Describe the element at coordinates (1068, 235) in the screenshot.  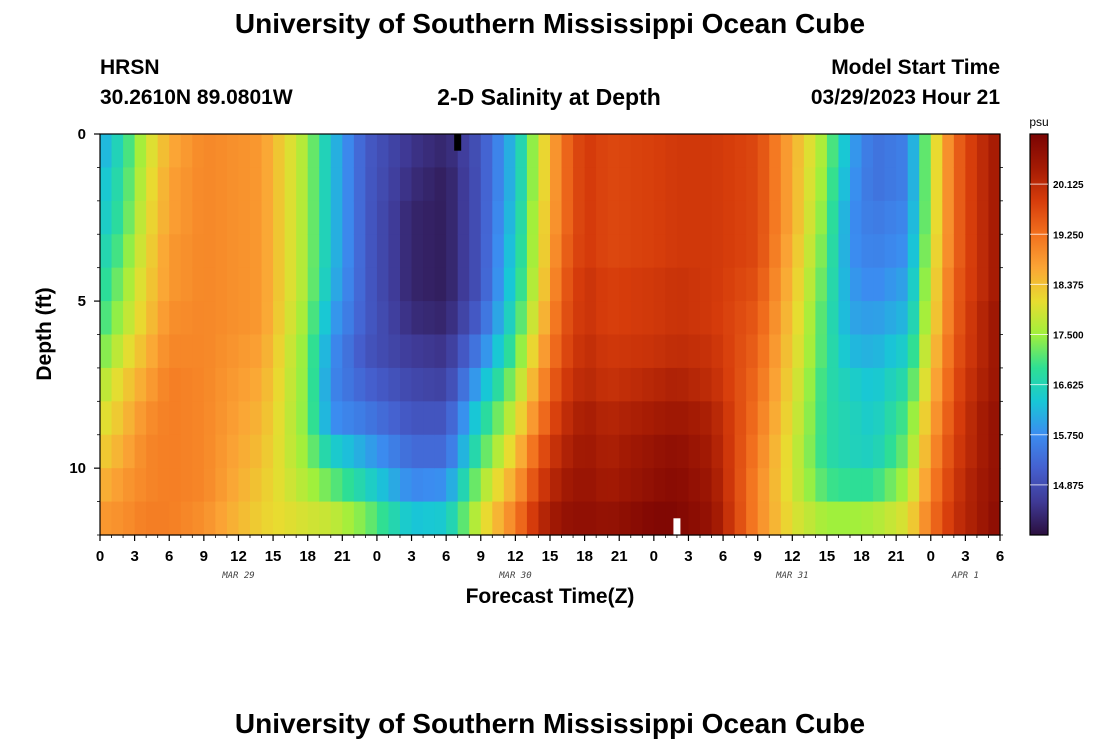
I see `colorbar-tick-label: 19.250` at that location.